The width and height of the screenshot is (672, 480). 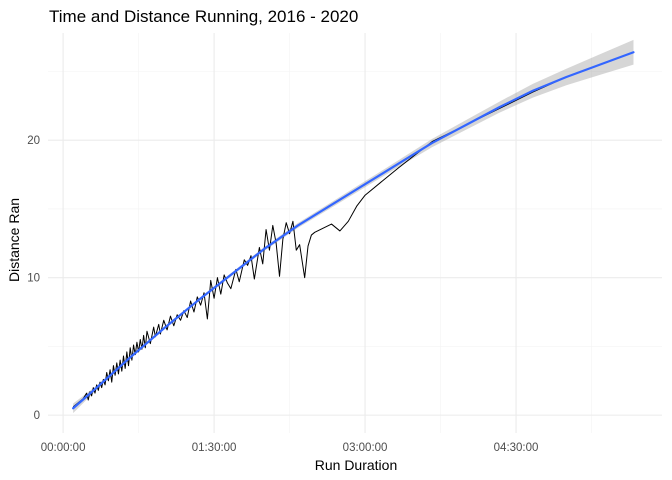 I want to click on y-tick-label: 20, so click(x=33, y=141).